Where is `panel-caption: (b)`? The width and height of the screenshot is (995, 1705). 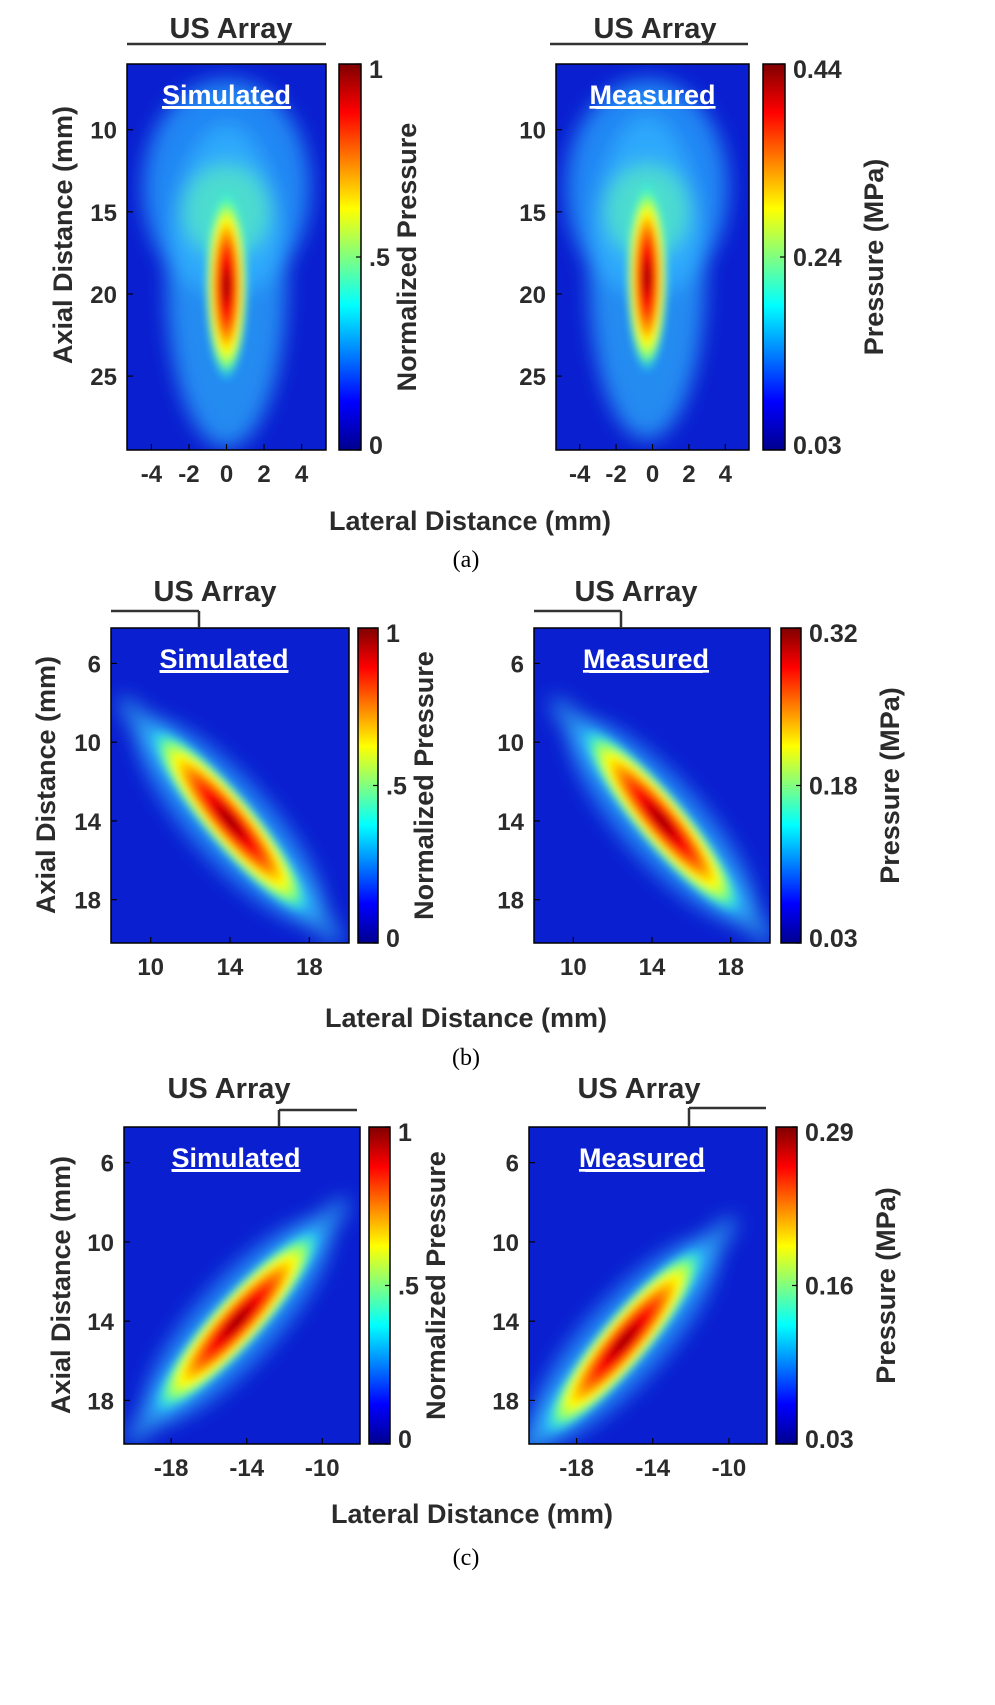
panel-caption: (b) is located at coordinates (466, 1058).